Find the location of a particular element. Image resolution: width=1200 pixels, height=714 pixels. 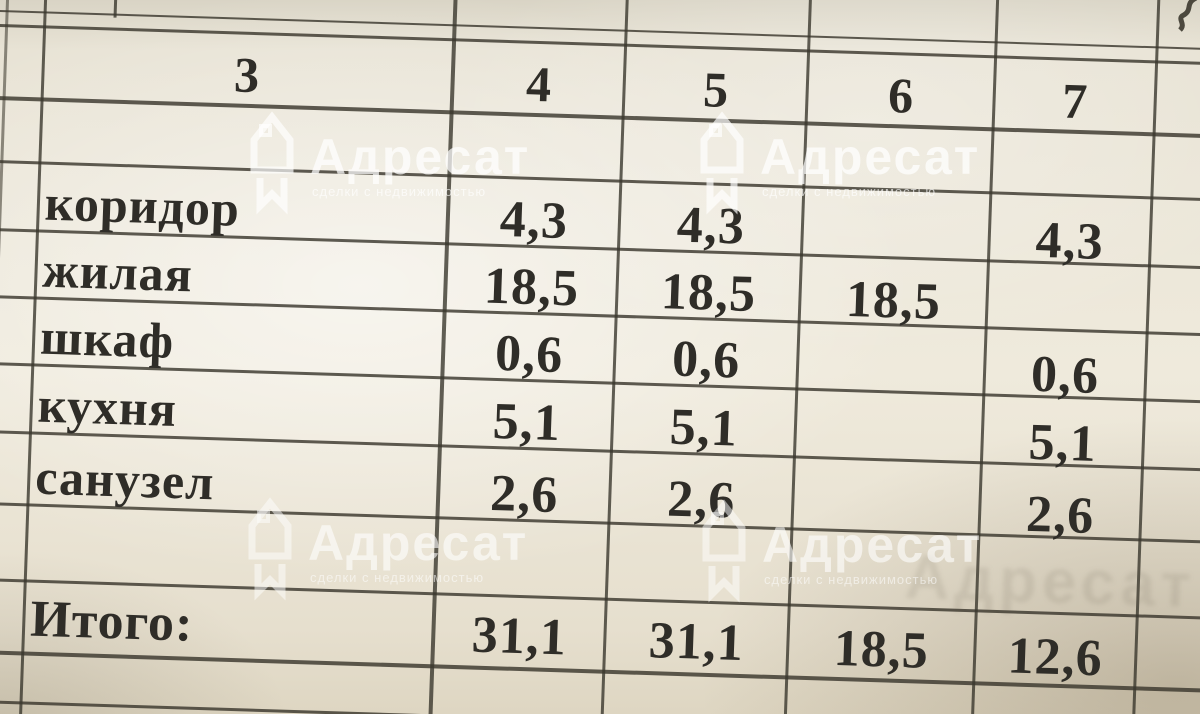

total-cell: 12,6 is located at coordinates (1055, 657).